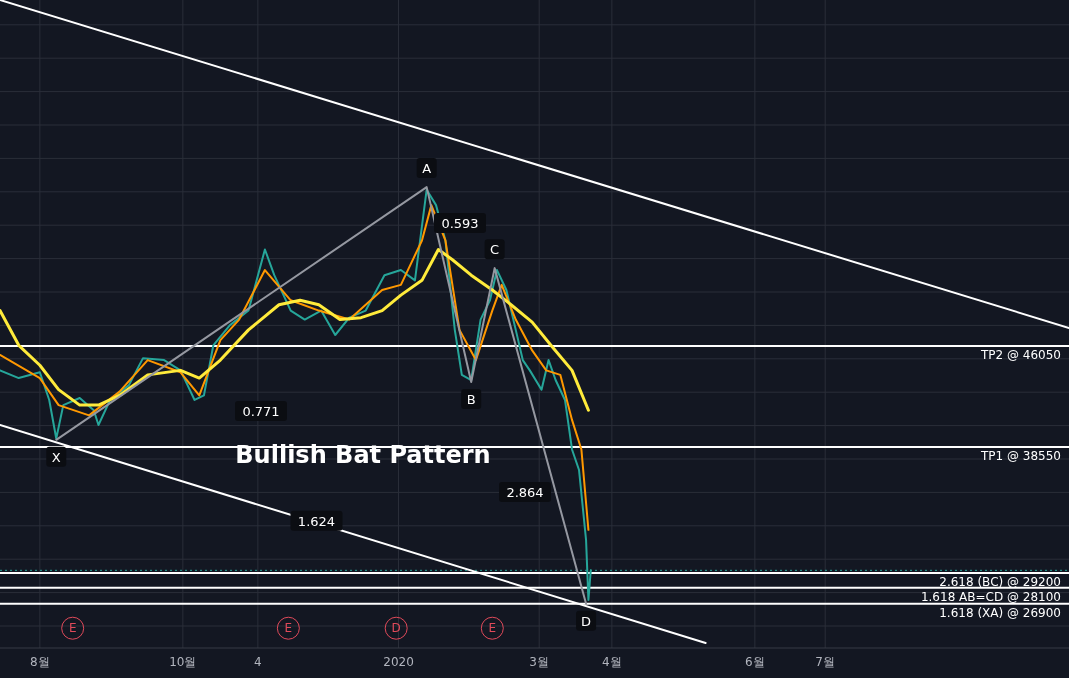 This screenshot has width=1069, height=678. I want to click on x-tick-label: 4월, so click(612, 662).